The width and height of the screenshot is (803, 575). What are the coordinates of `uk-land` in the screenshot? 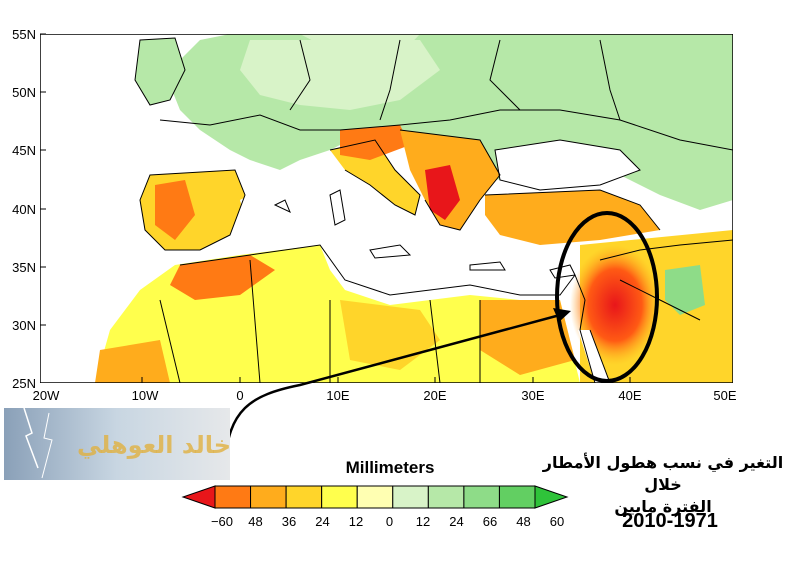 It's located at (160, 71).